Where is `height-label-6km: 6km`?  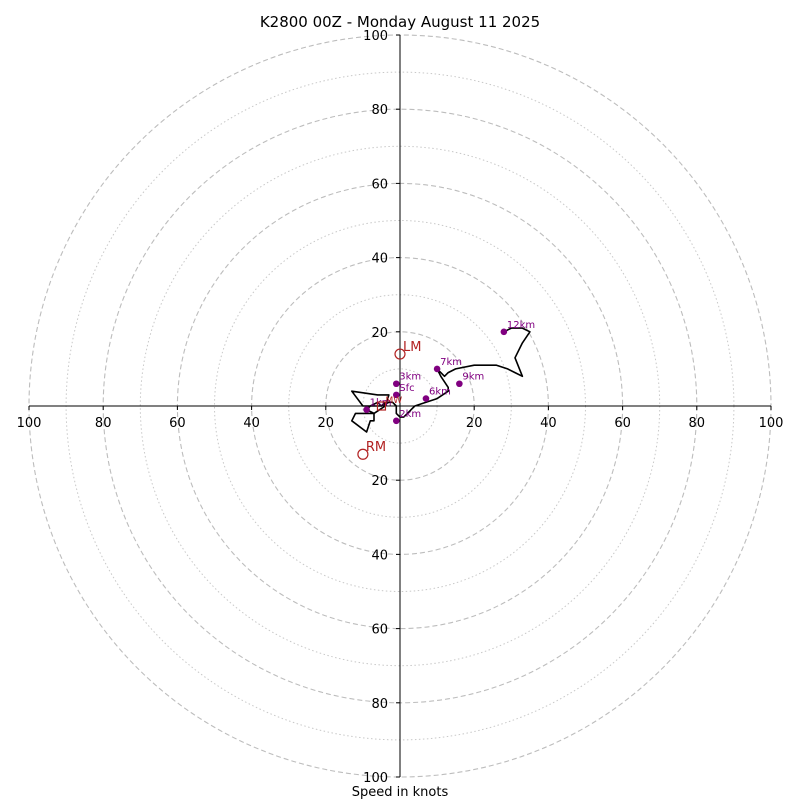 height-label-6km: 6km is located at coordinates (440, 392).